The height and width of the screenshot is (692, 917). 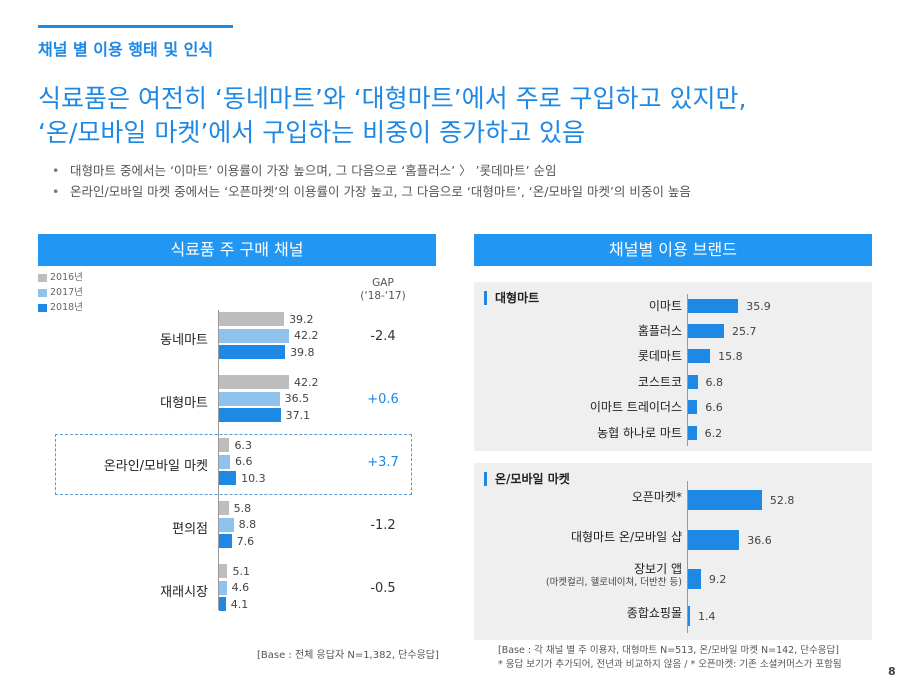 What do you see at coordinates (383, 462) in the screenshot?
I see `gap-value: +3.7` at bounding box center [383, 462].